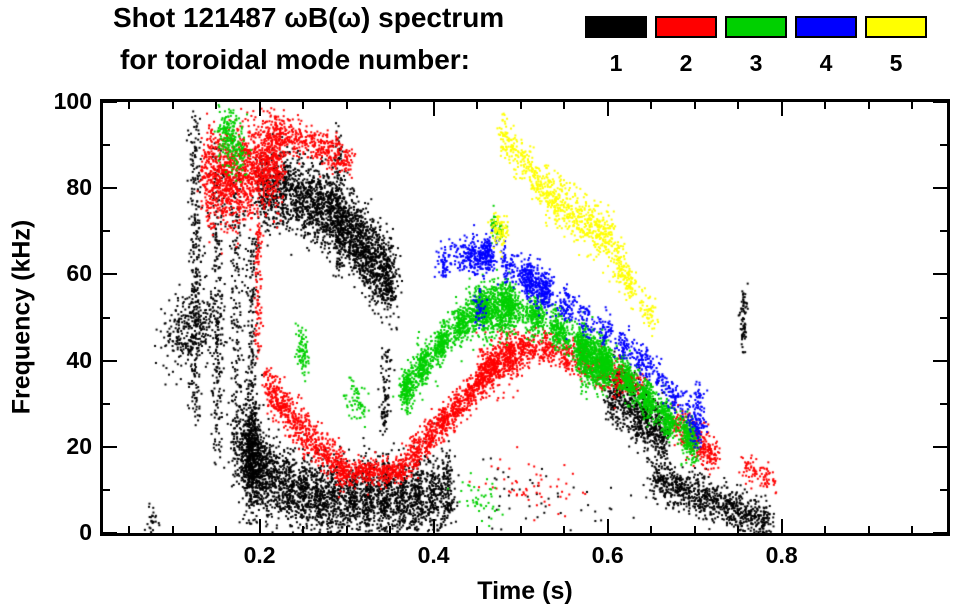  Describe the element at coordinates (21, 317) in the screenshot. I see `y-axis-label: Frequency (kHz)` at that location.